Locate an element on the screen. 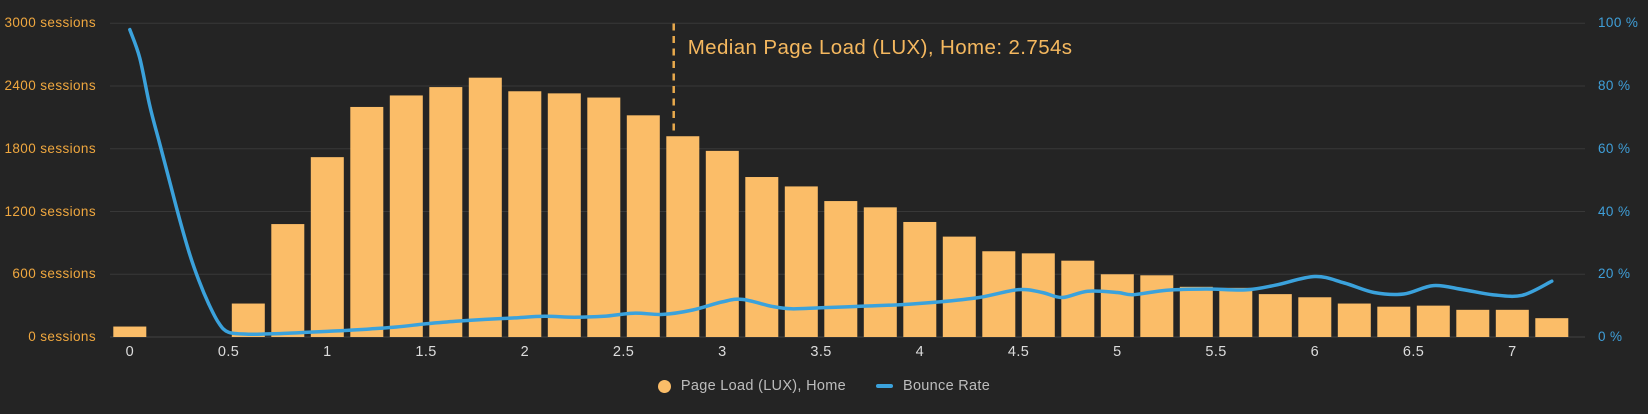 The width and height of the screenshot is (1648, 414). x-axis-tick-label: 4 is located at coordinates (920, 352).